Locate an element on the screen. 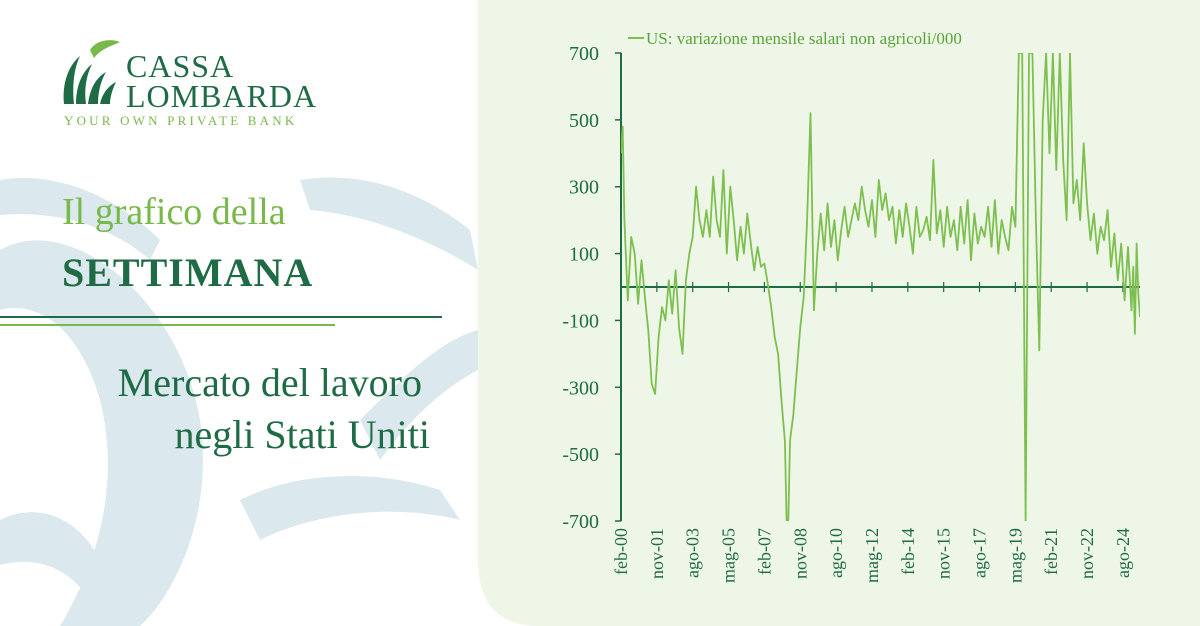  y-tick-label: 100 is located at coordinates (584, 255).